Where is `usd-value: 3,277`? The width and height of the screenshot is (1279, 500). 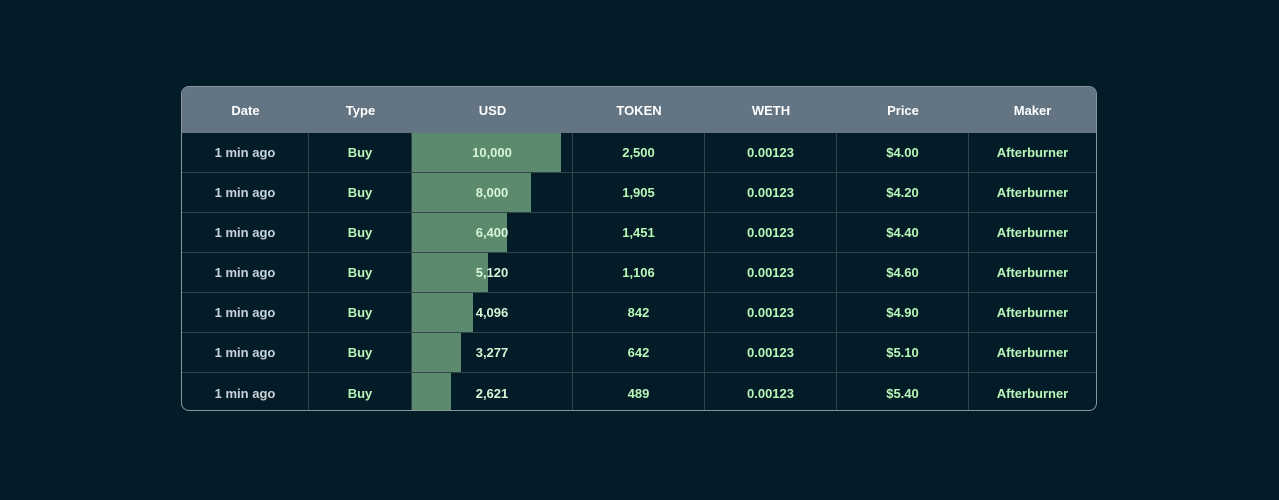
usd-value: 3,277 is located at coordinates (492, 352).